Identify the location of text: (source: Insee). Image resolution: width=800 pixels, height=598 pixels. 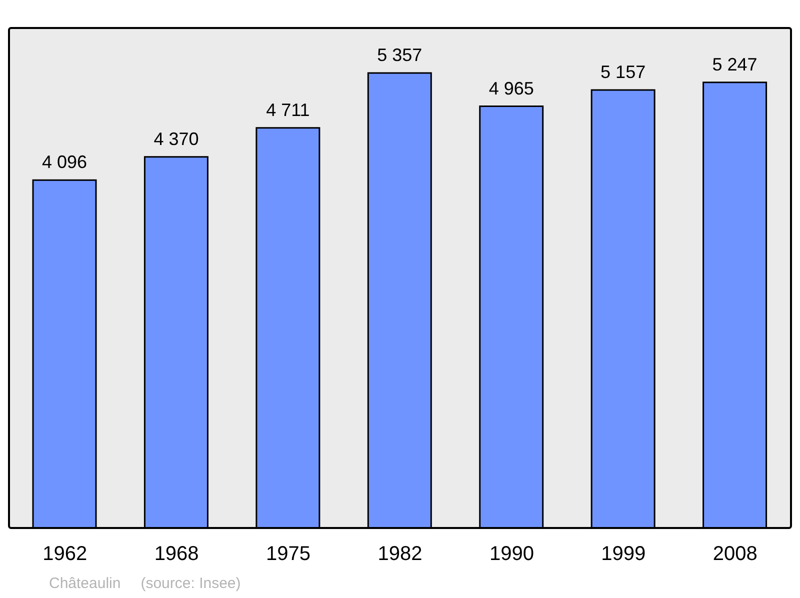
(190, 583).